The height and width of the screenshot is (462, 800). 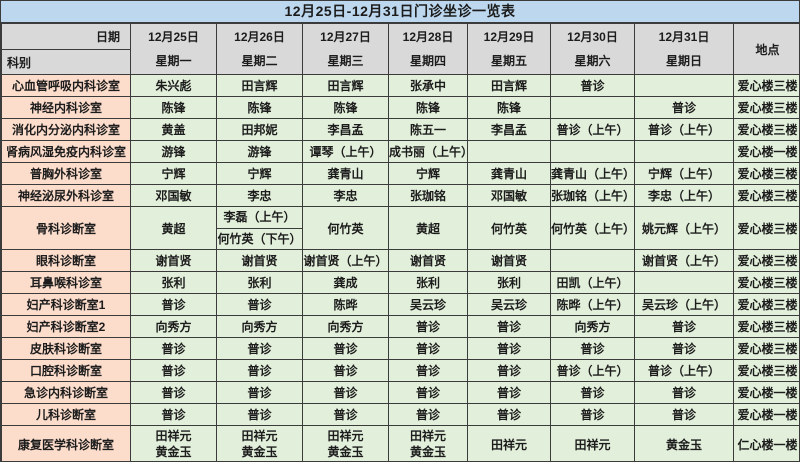 I want to click on dept-cell: 康复医学科诊断室, so click(x=66, y=443).